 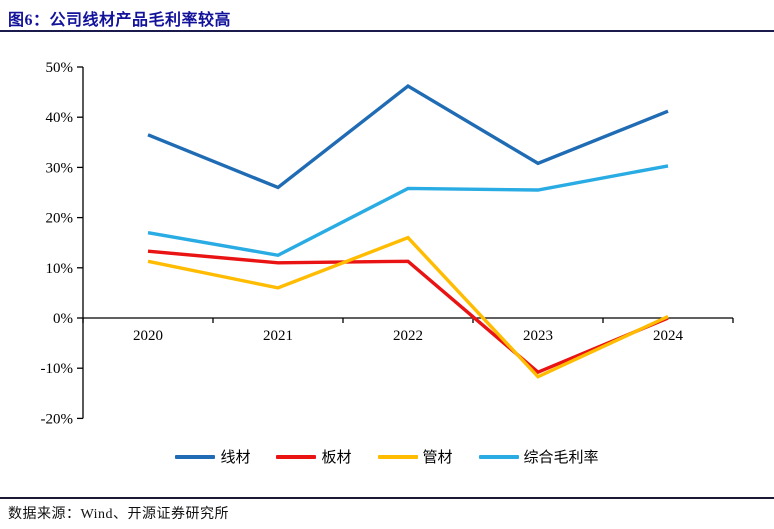 What do you see at coordinates (148, 336) in the screenshot?
I see `x-category-label: 2020` at bounding box center [148, 336].